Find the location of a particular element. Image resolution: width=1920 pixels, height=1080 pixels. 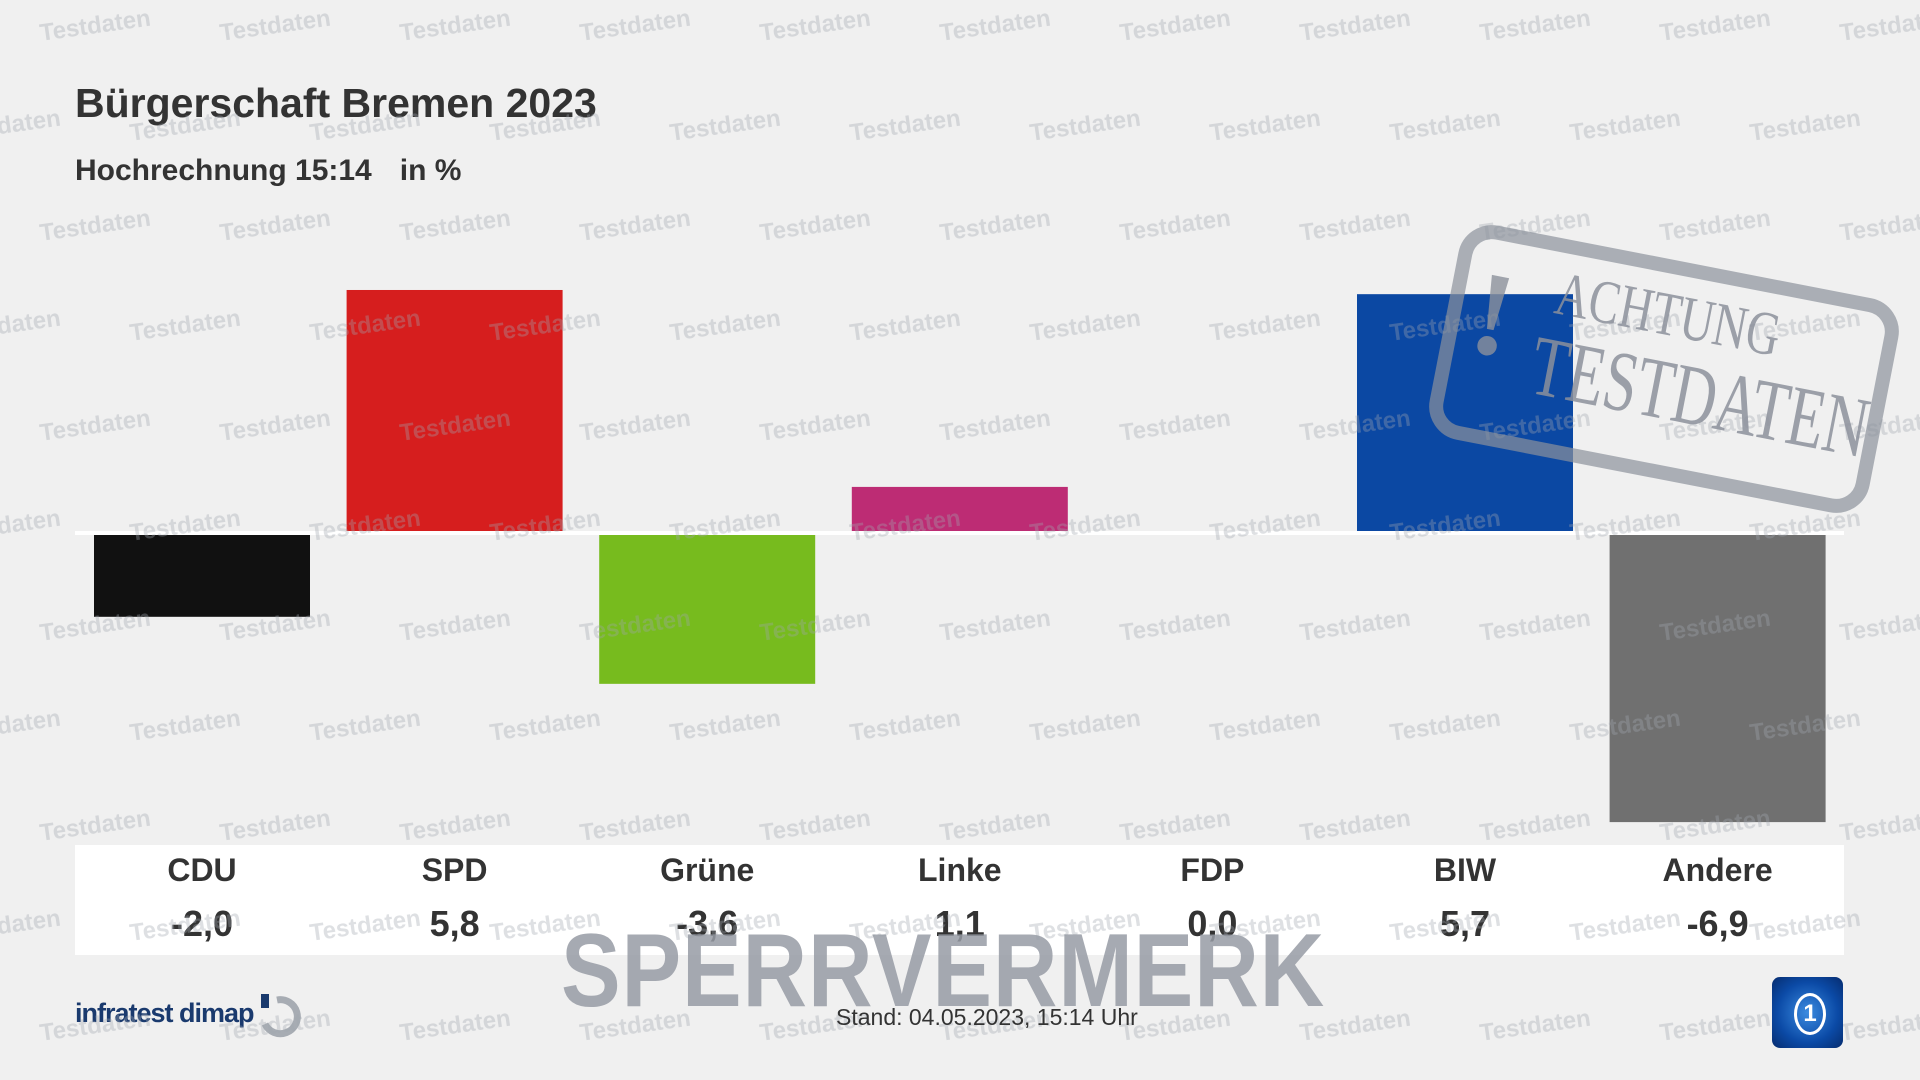

unit-label: in % is located at coordinates (430, 170).